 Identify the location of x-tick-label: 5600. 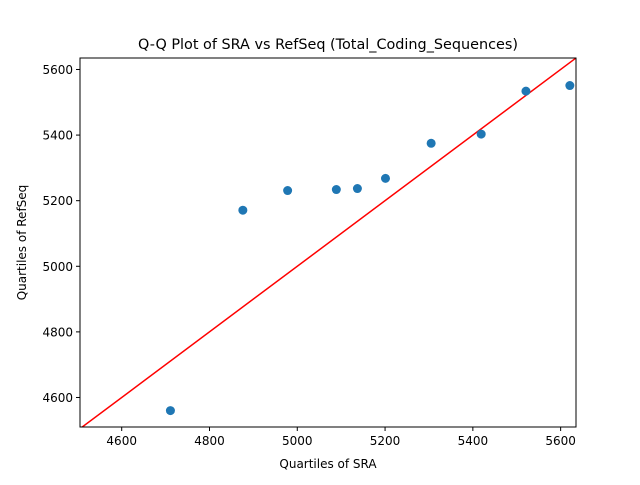
(560, 441).